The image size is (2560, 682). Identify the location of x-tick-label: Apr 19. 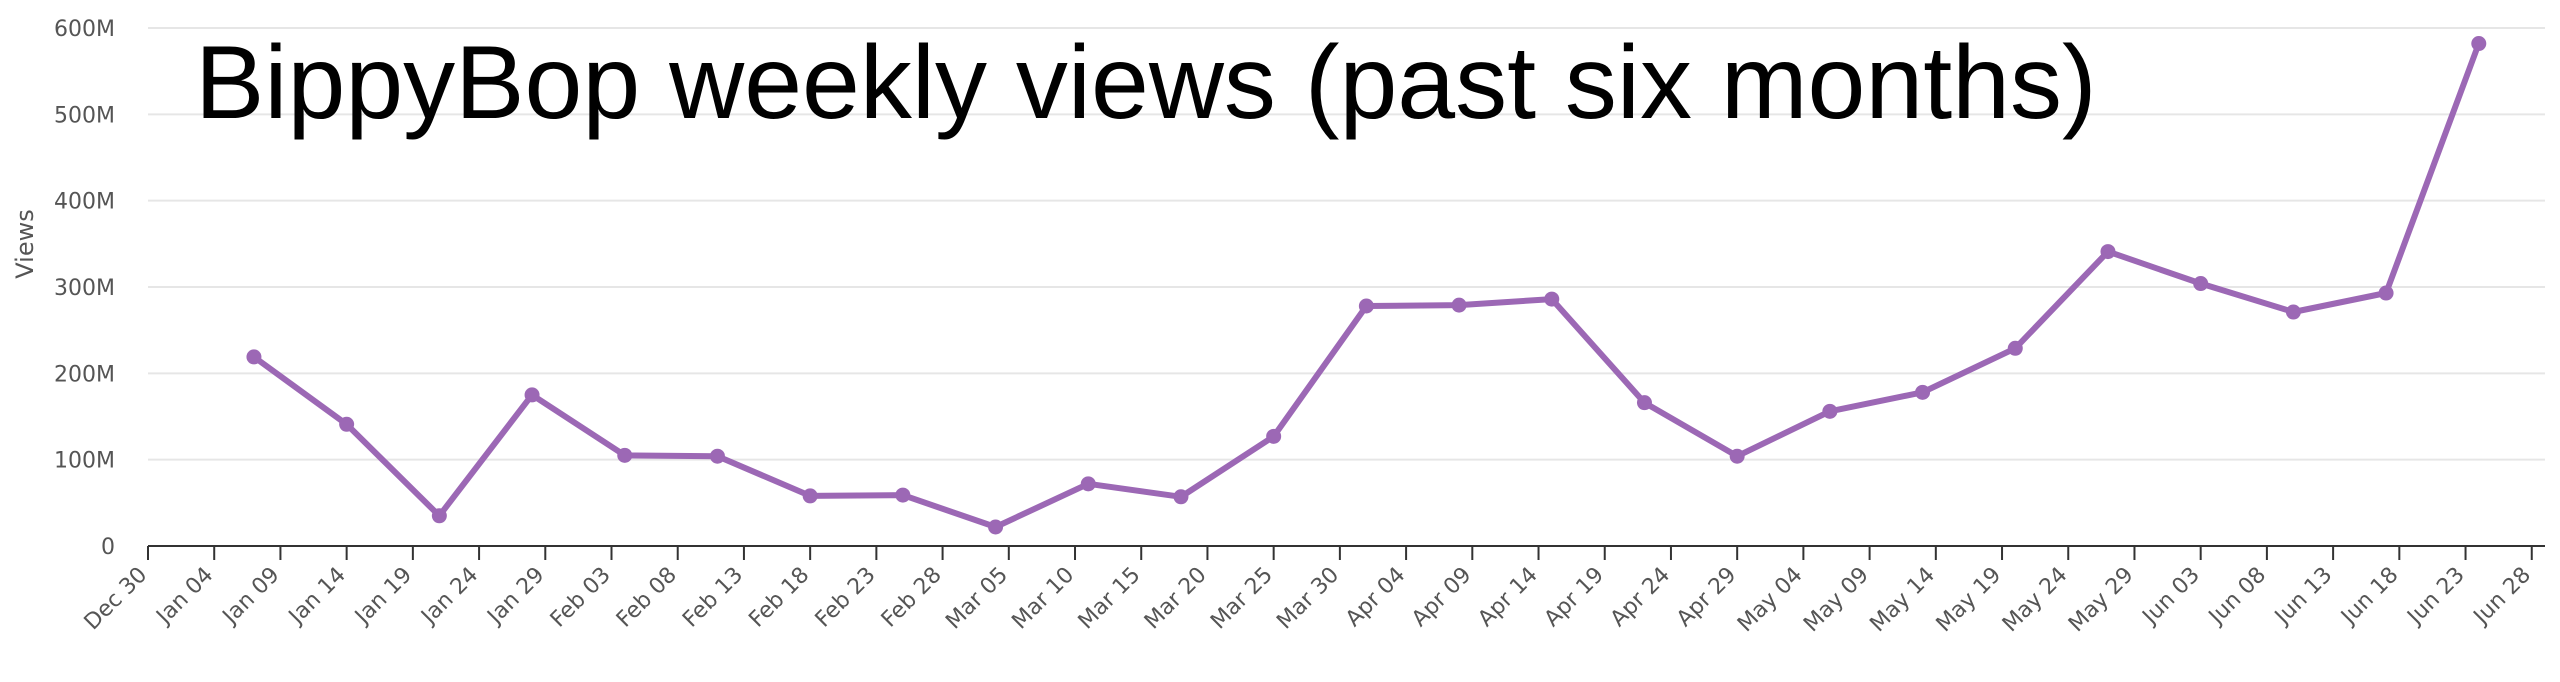
(1574, 597).